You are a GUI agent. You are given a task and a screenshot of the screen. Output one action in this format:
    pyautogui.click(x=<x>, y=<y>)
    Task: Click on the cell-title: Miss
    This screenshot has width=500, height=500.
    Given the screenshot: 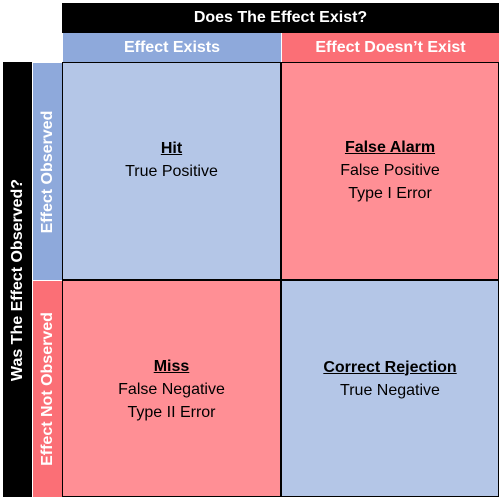 What is the action you would take?
    pyautogui.click(x=171, y=366)
    